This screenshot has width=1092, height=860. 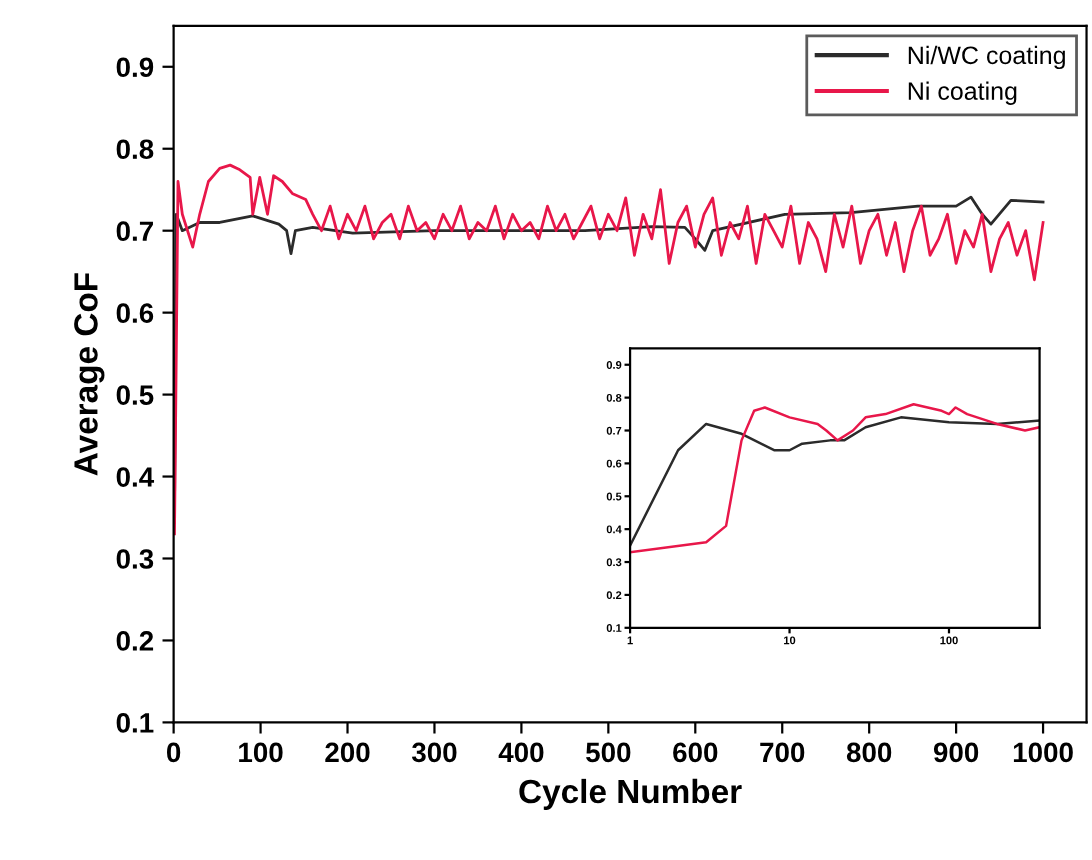 I want to click on x-tick-label: 700, so click(x=782, y=752).